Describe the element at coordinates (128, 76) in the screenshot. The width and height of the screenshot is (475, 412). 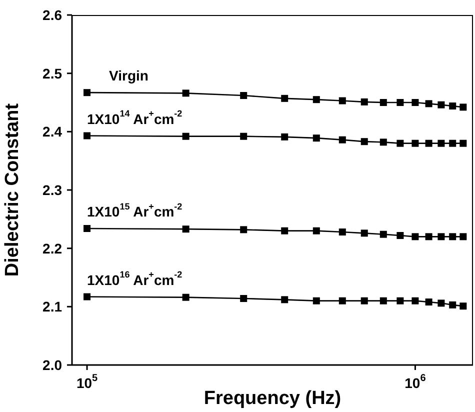
I see `series-label: Virgin` at that location.